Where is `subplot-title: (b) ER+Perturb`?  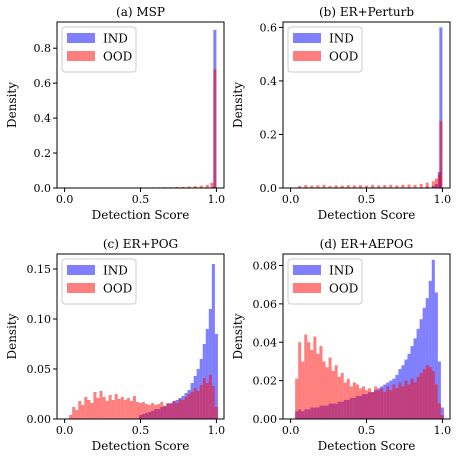
subplot-title: (b) ER+Perturb is located at coordinates (366, 12).